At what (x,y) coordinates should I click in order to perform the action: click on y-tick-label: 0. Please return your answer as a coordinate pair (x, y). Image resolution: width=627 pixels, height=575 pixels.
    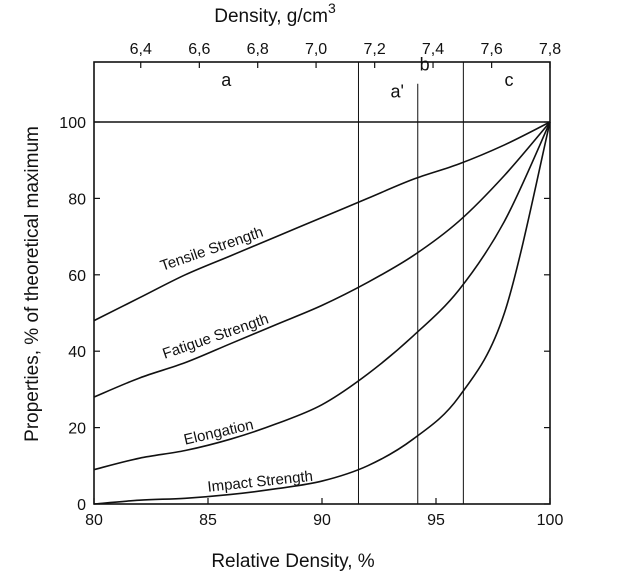
    Looking at the image, I should click on (81, 505).